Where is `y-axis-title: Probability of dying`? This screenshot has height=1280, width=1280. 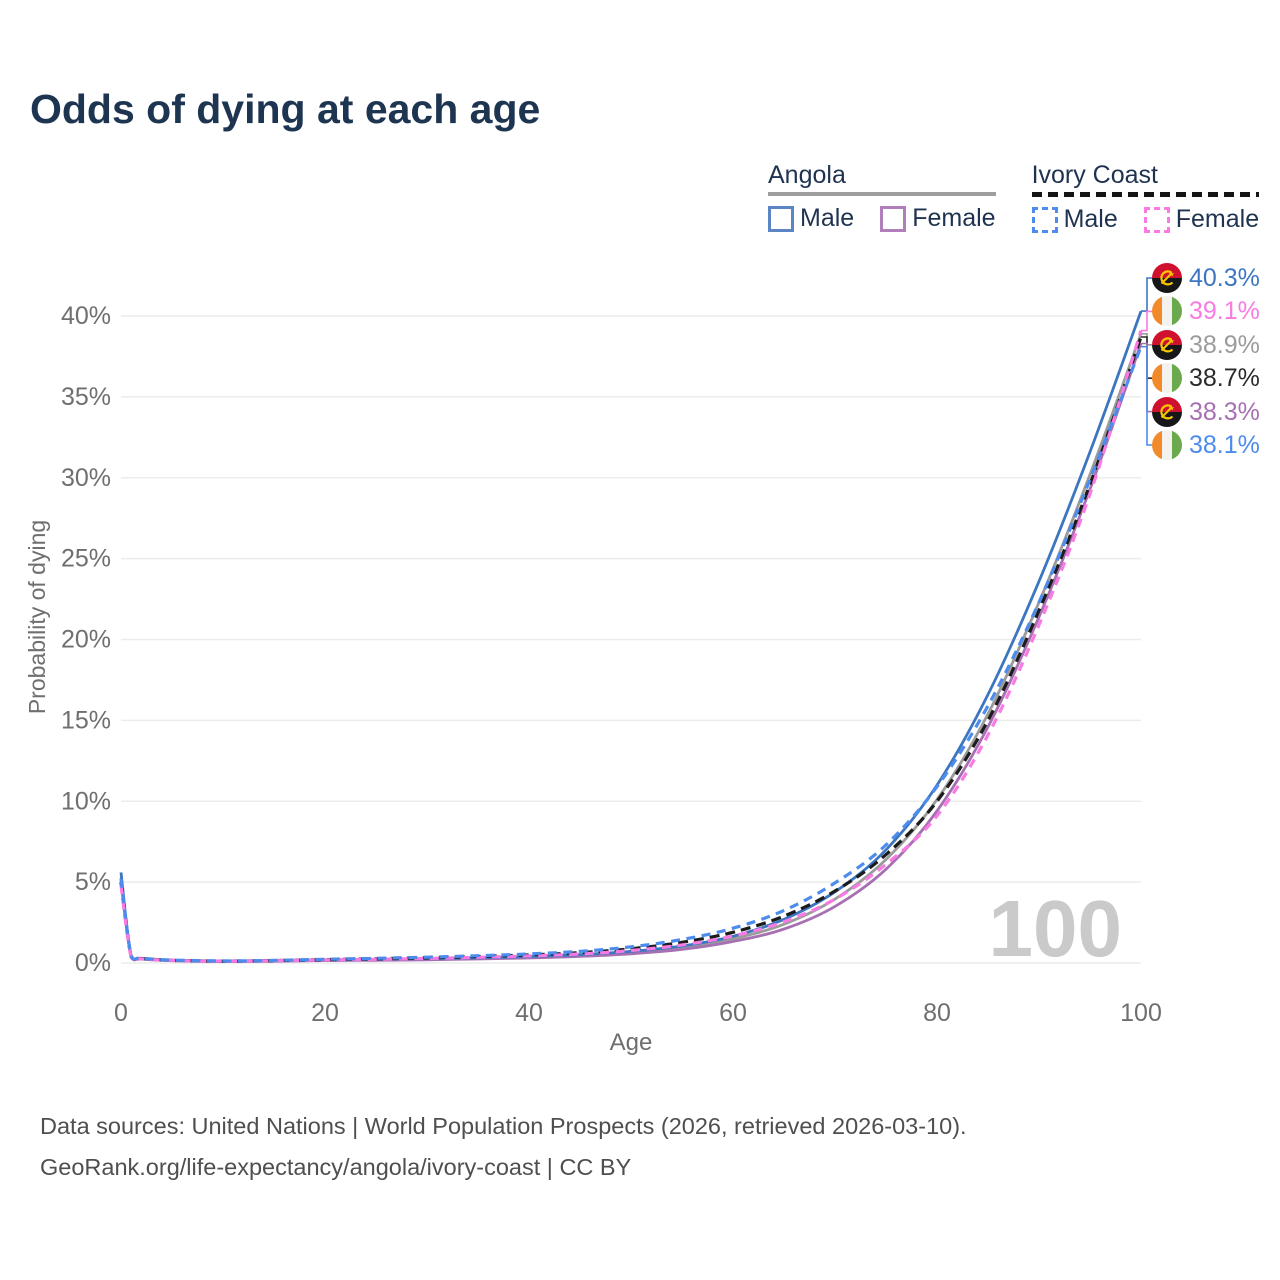 y-axis-title: Probability of dying is located at coordinates (37, 617).